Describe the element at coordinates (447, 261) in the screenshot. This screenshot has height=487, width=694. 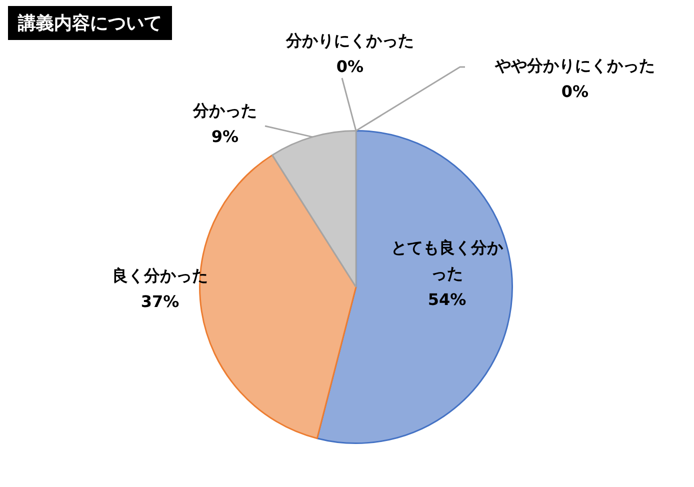
I see `slice-label: とても良く分かった` at that location.